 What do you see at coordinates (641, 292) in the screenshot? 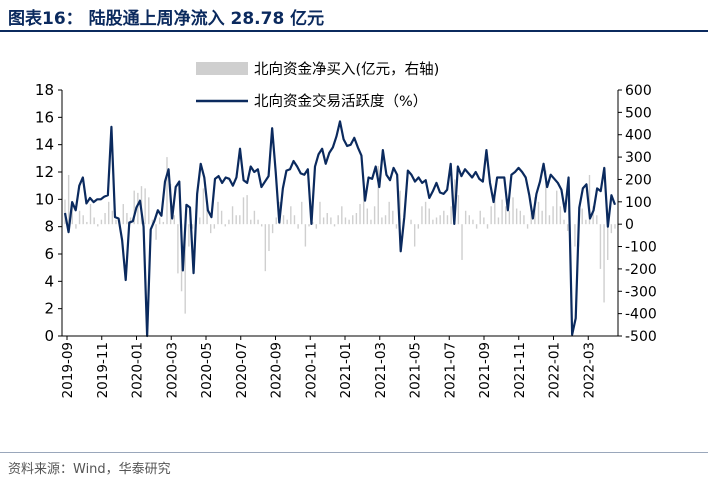
I see `right-tick-label: -300` at bounding box center [641, 292].